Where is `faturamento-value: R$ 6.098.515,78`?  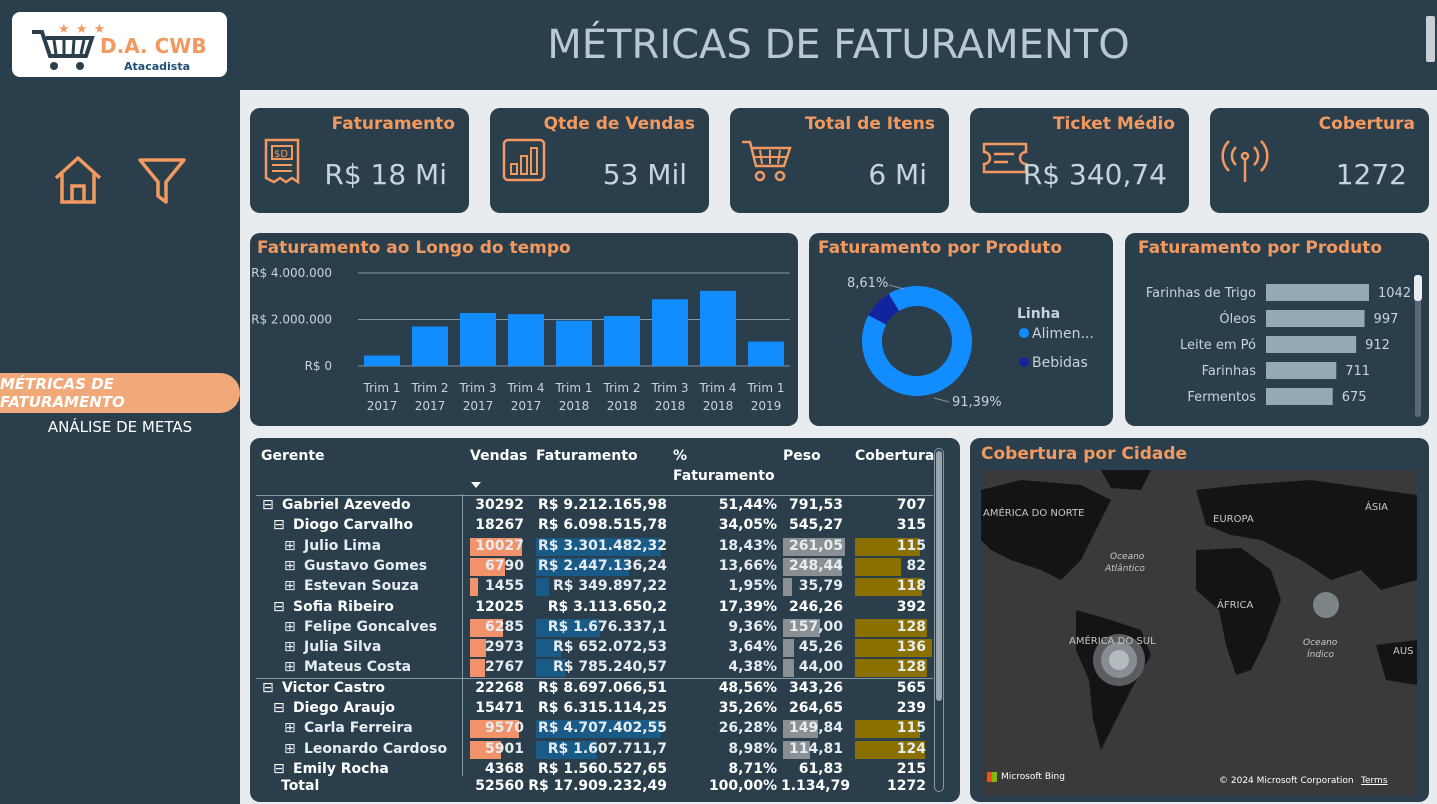 faturamento-value: R$ 6.098.515,78 is located at coordinates (602, 525).